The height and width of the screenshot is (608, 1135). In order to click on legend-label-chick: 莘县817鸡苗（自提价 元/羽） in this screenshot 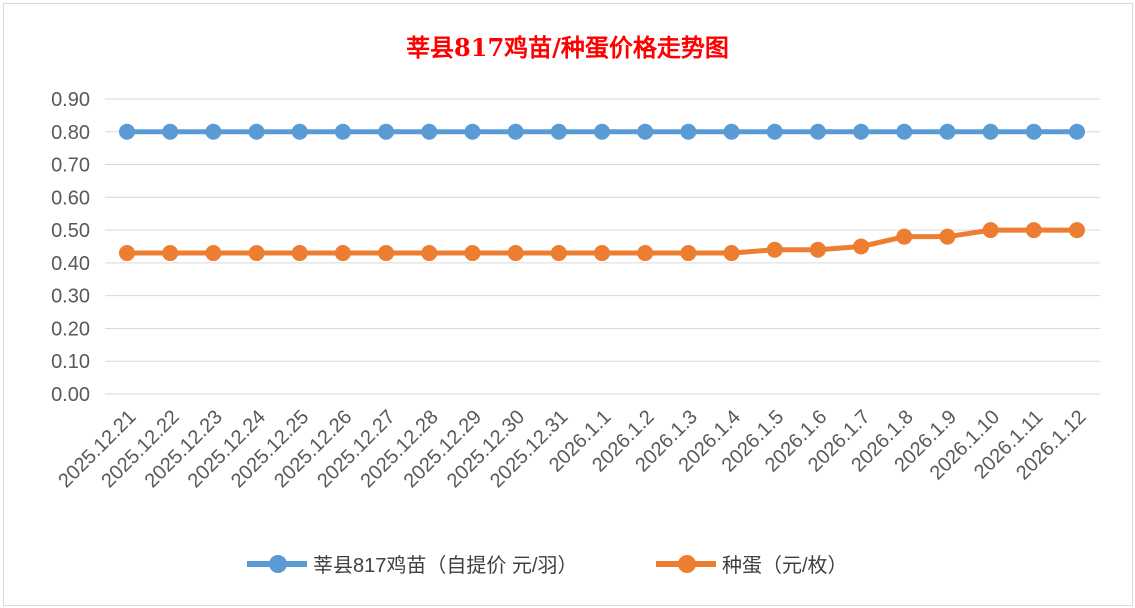, I will do `click(445, 566)`.